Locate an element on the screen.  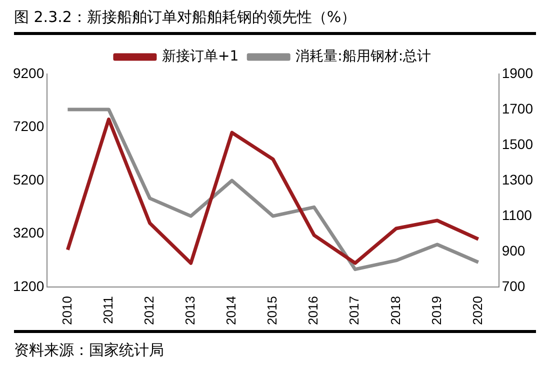
text: 资料来源：国家统计局 is located at coordinates (275, 345).